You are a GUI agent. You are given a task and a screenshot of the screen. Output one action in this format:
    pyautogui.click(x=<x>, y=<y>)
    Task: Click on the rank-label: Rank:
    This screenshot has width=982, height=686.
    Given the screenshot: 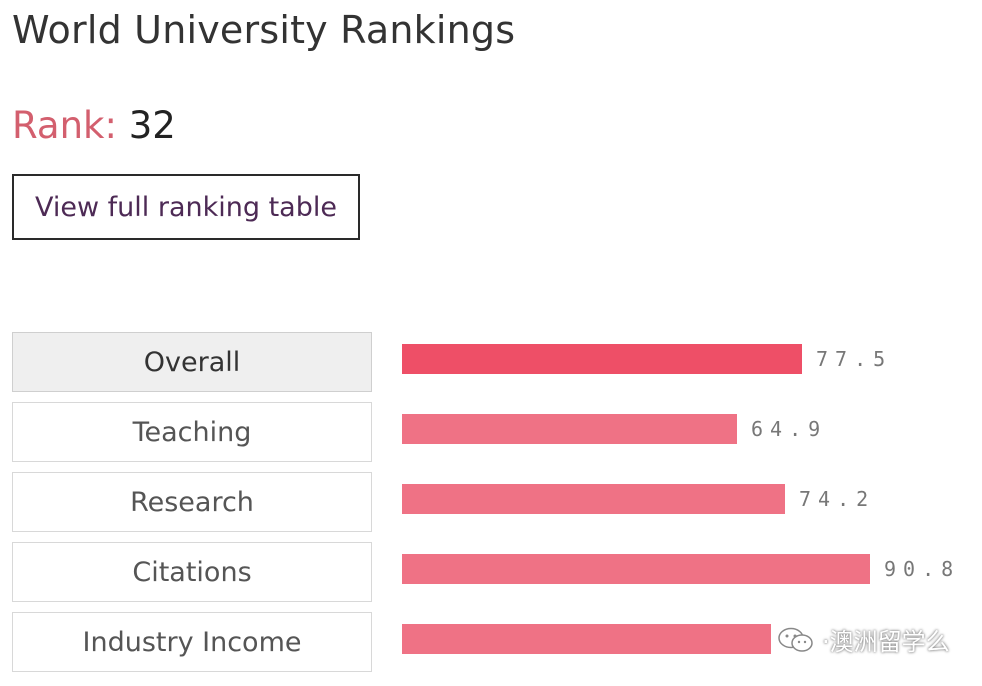 What is the action you would take?
    pyautogui.click(x=64, y=125)
    